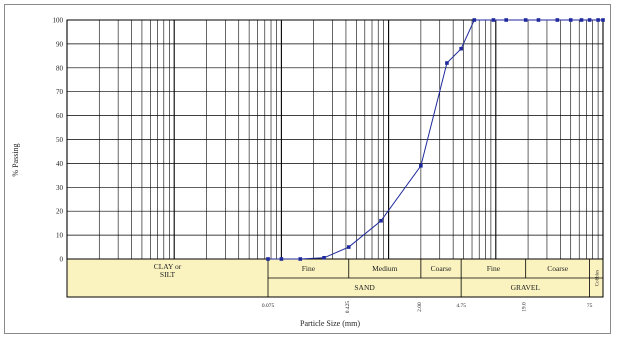  Describe the element at coordinates (427, 307) in the screenshot. I see `x-tick-labels: 0.075 0.425 2.00 4.75 19.0 75` at that location.